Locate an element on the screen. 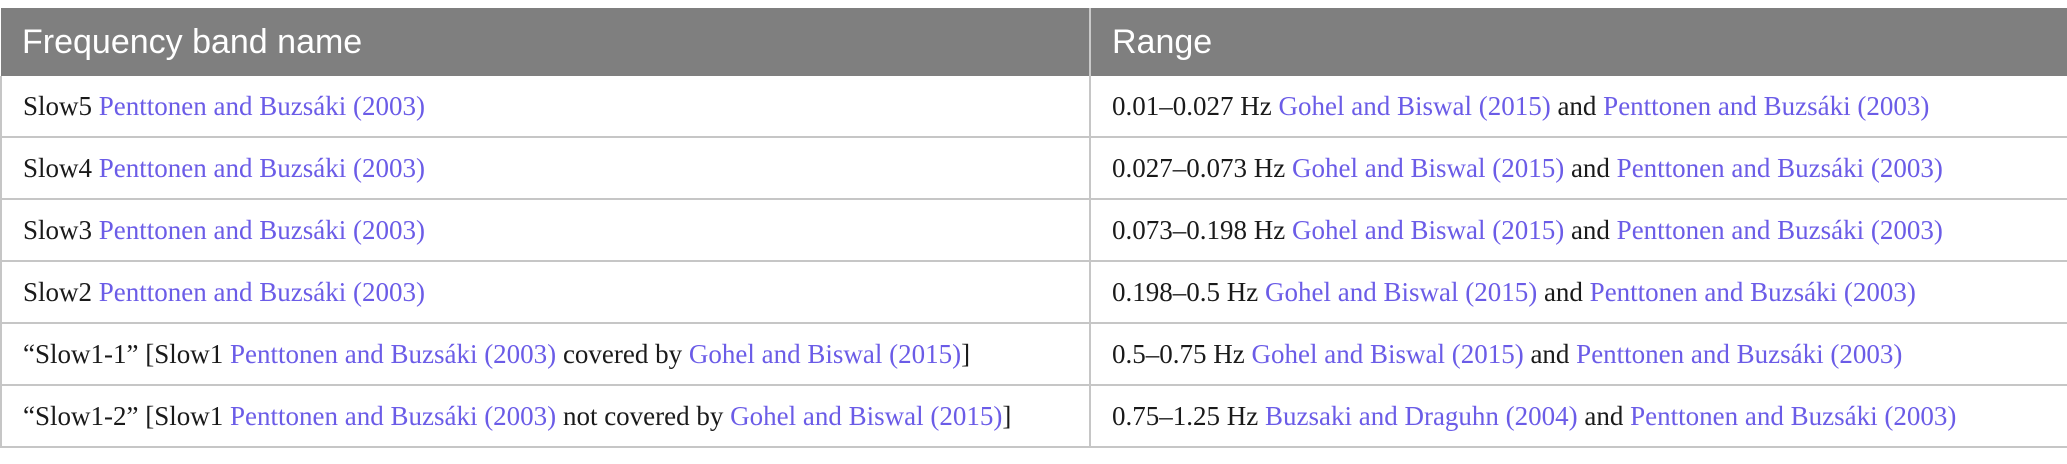 This screenshot has height=464, width=2067. band-cell: Slow2 Penttonen and Buzsáki (2003) is located at coordinates (545, 292).